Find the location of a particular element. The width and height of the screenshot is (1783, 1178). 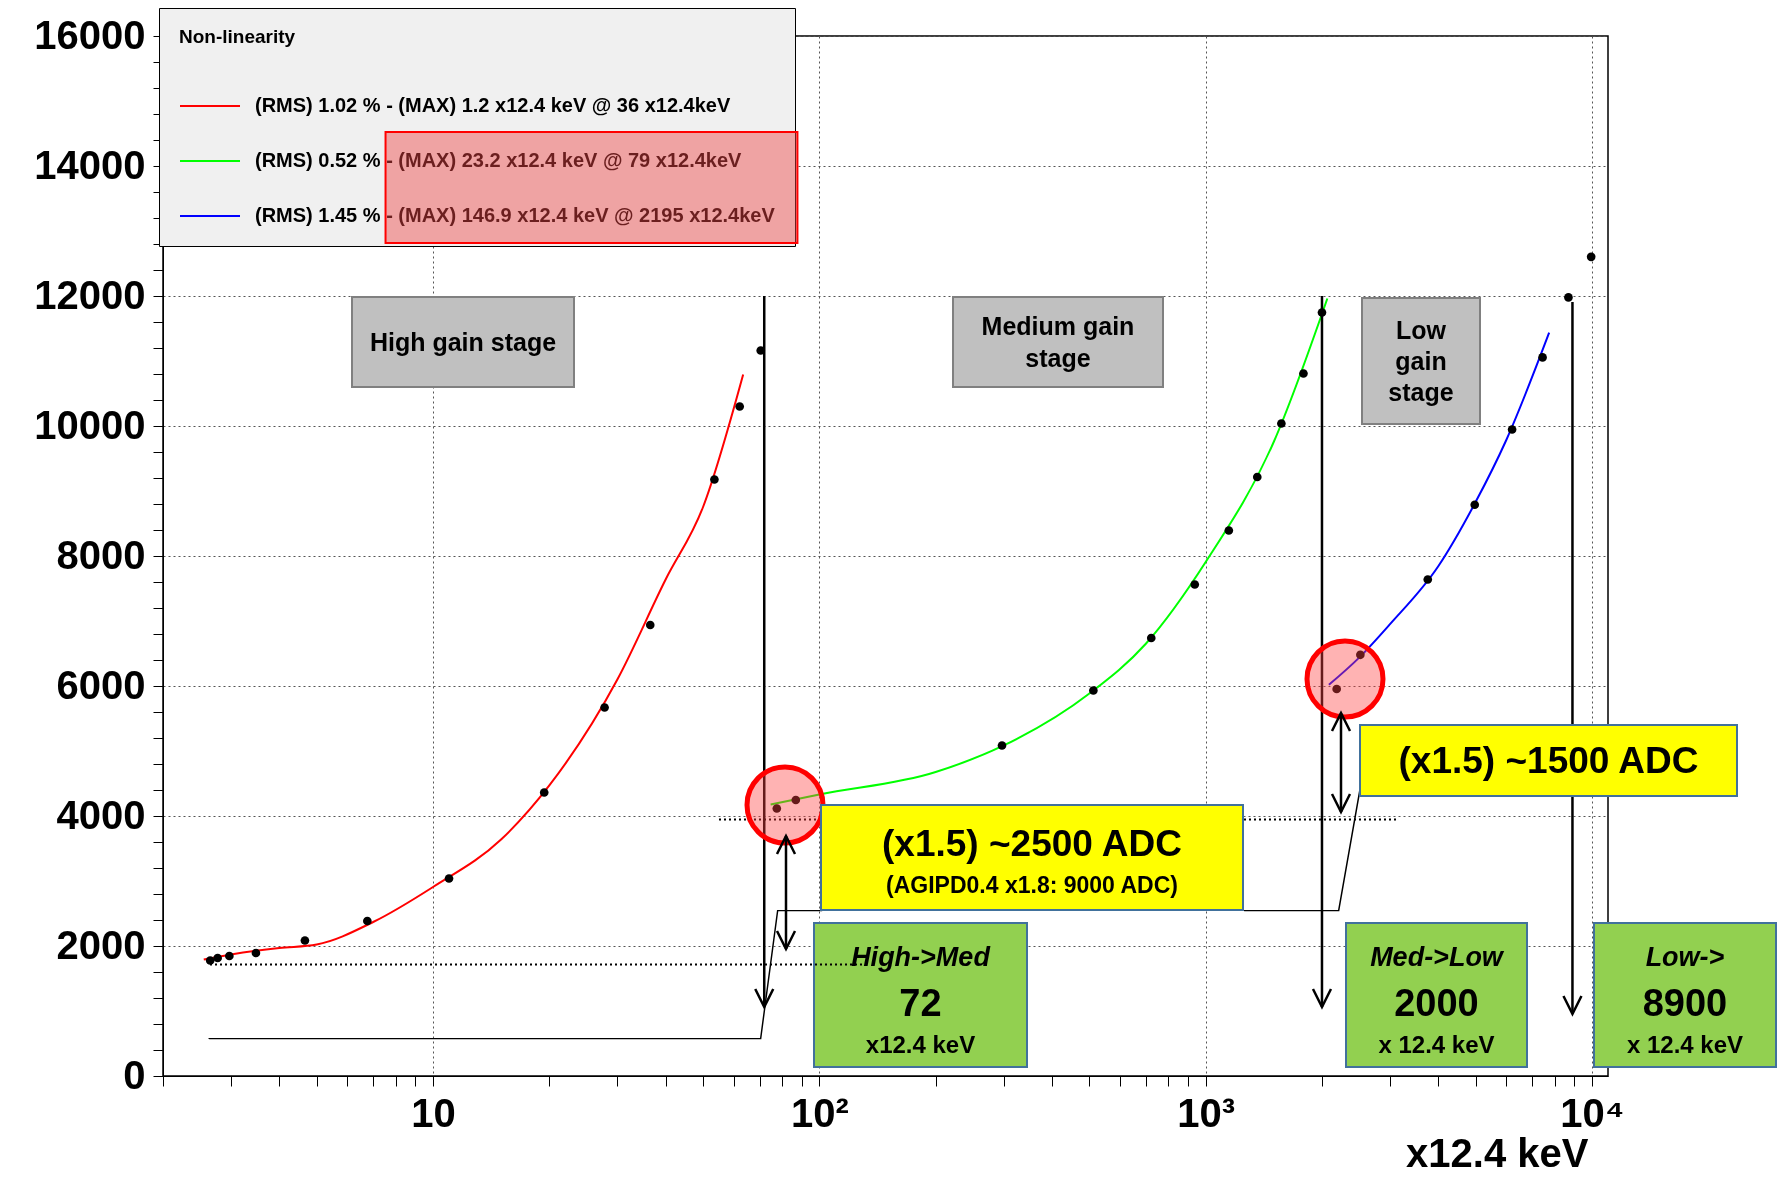

annotation: (AGIPD0.4 x1.8: 9000 ADC) is located at coordinates (1032, 885).